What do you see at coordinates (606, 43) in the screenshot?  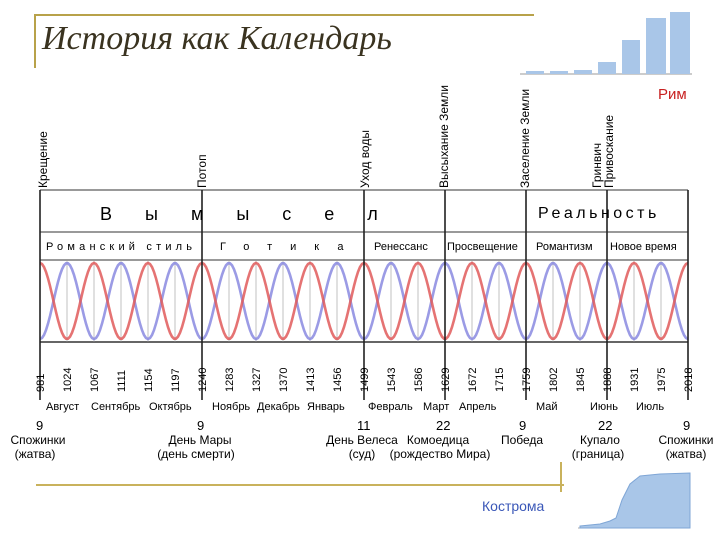 I see `rome-chart-thumbnail` at bounding box center [606, 43].